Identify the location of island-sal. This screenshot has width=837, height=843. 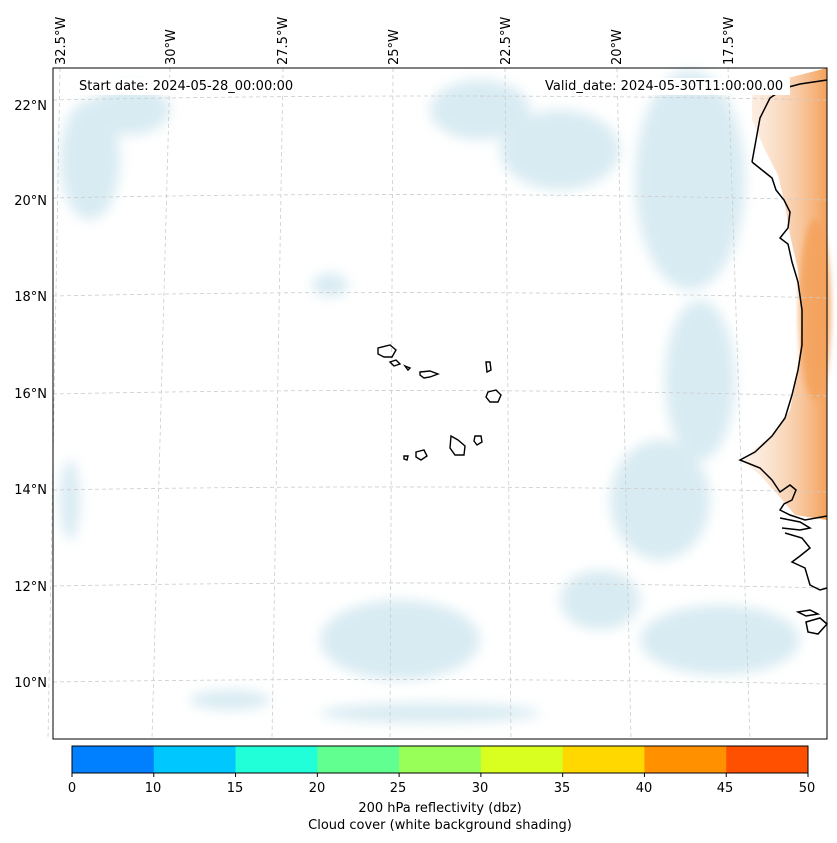
(488, 367).